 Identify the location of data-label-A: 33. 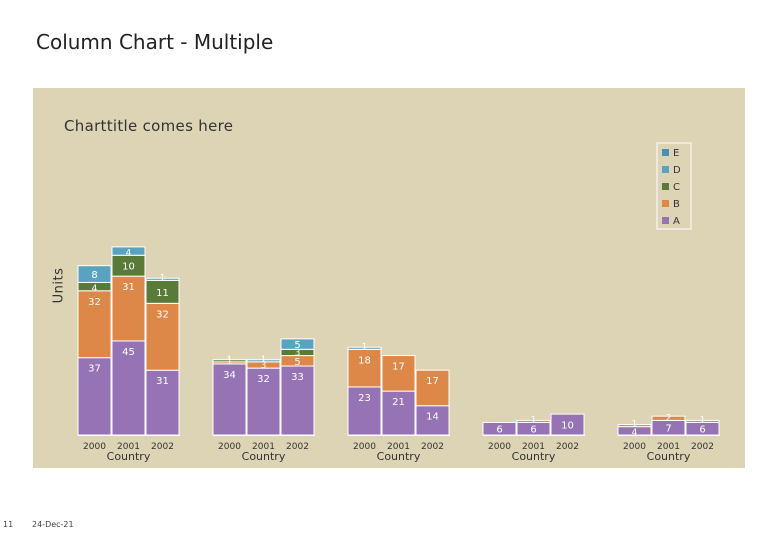
(297, 377).